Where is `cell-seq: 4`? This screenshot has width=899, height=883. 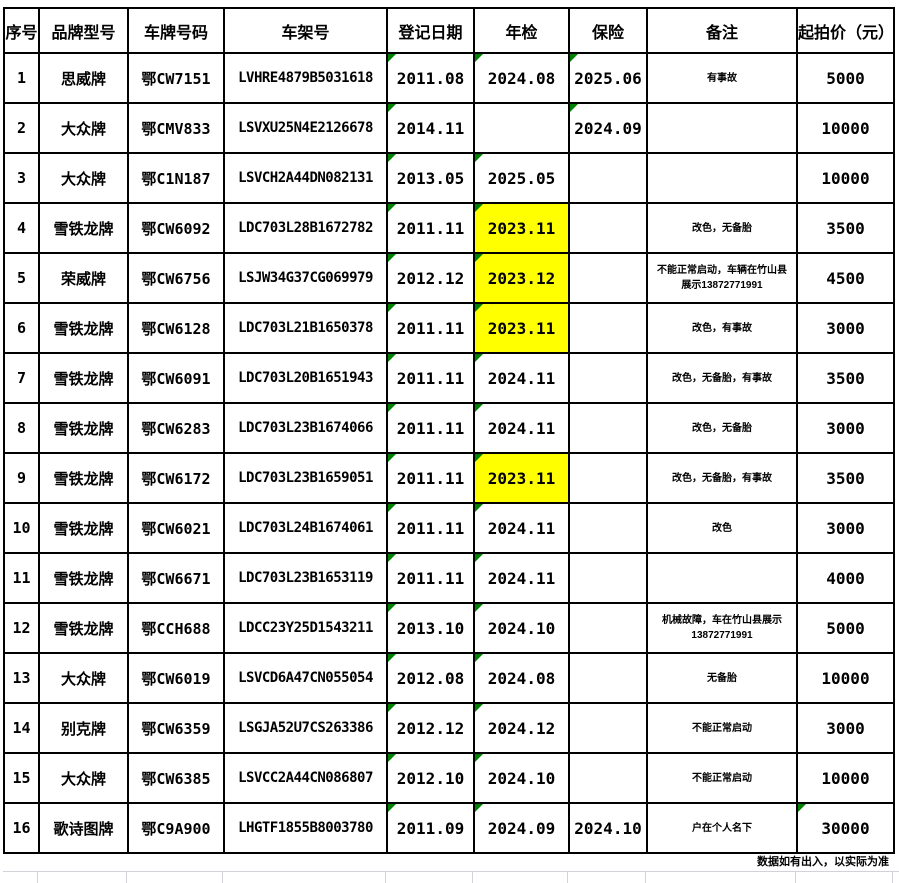
cell-seq: 4 is located at coordinates (21, 228).